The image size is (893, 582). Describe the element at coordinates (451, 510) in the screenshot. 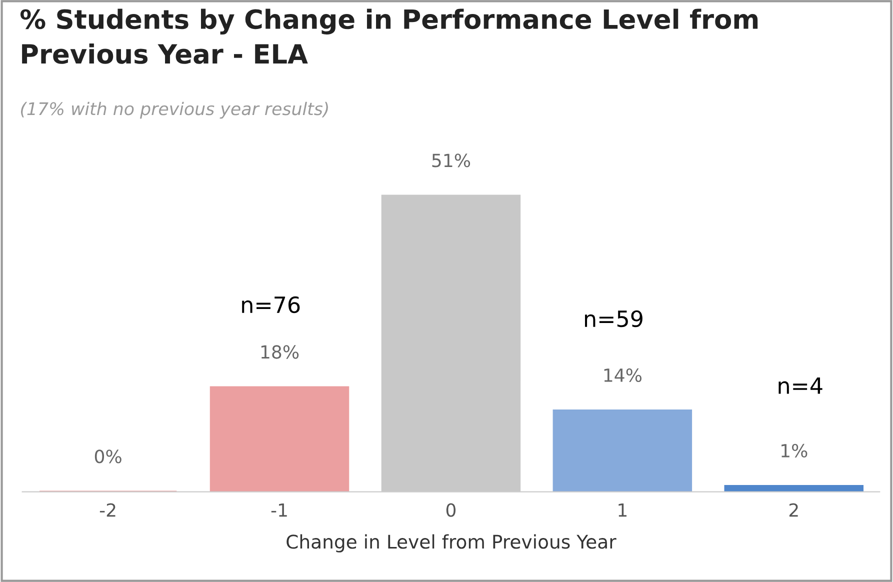

I see `x-tick-label: 0` at that location.